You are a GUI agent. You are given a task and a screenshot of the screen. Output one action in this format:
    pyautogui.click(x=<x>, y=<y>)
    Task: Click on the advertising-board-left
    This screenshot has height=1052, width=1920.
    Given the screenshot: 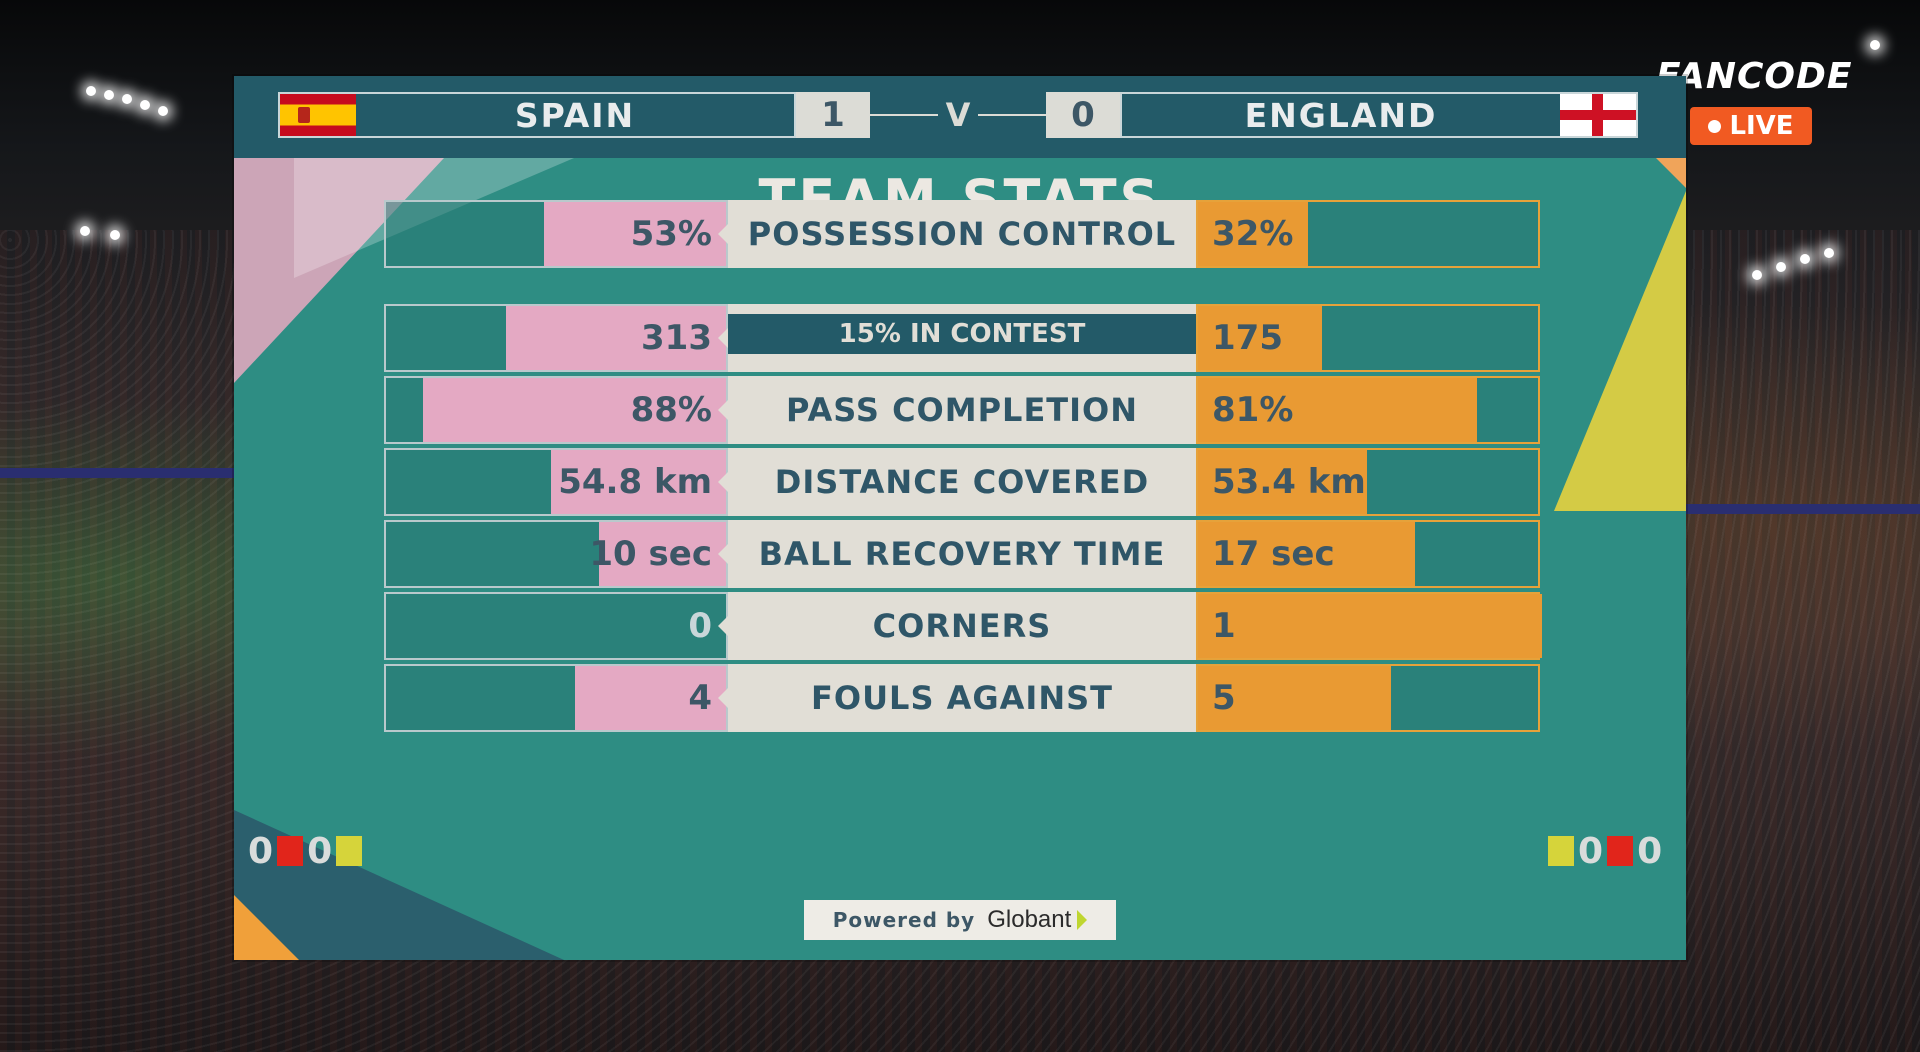 What is the action you would take?
    pyautogui.click(x=117, y=473)
    